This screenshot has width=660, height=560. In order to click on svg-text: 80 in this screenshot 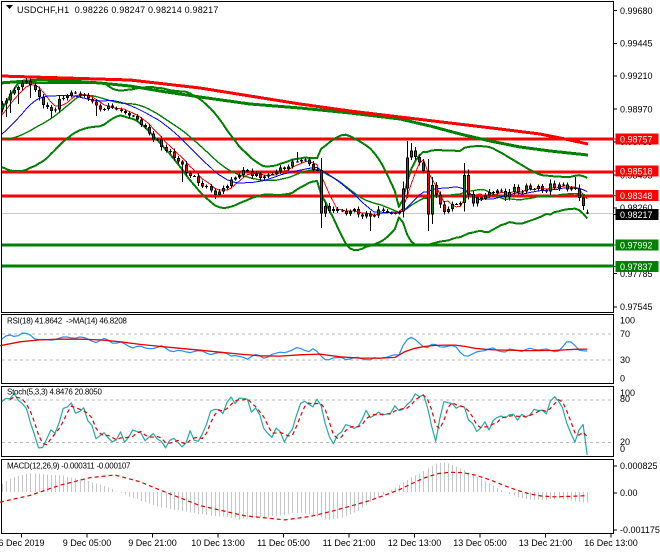, I will do `click(625, 399)`.